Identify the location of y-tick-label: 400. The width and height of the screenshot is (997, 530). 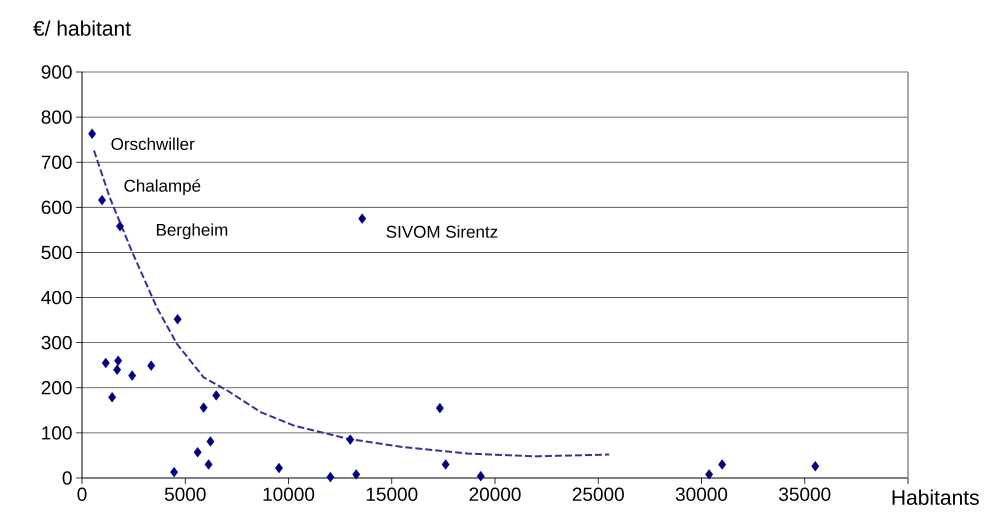
(56, 297).